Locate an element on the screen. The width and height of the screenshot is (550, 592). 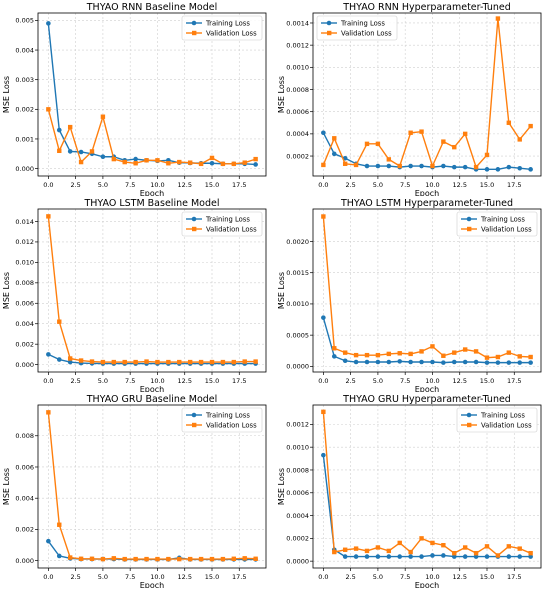
chart-title: THYAO GRU Baseline Model is located at coordinates (152, 399).